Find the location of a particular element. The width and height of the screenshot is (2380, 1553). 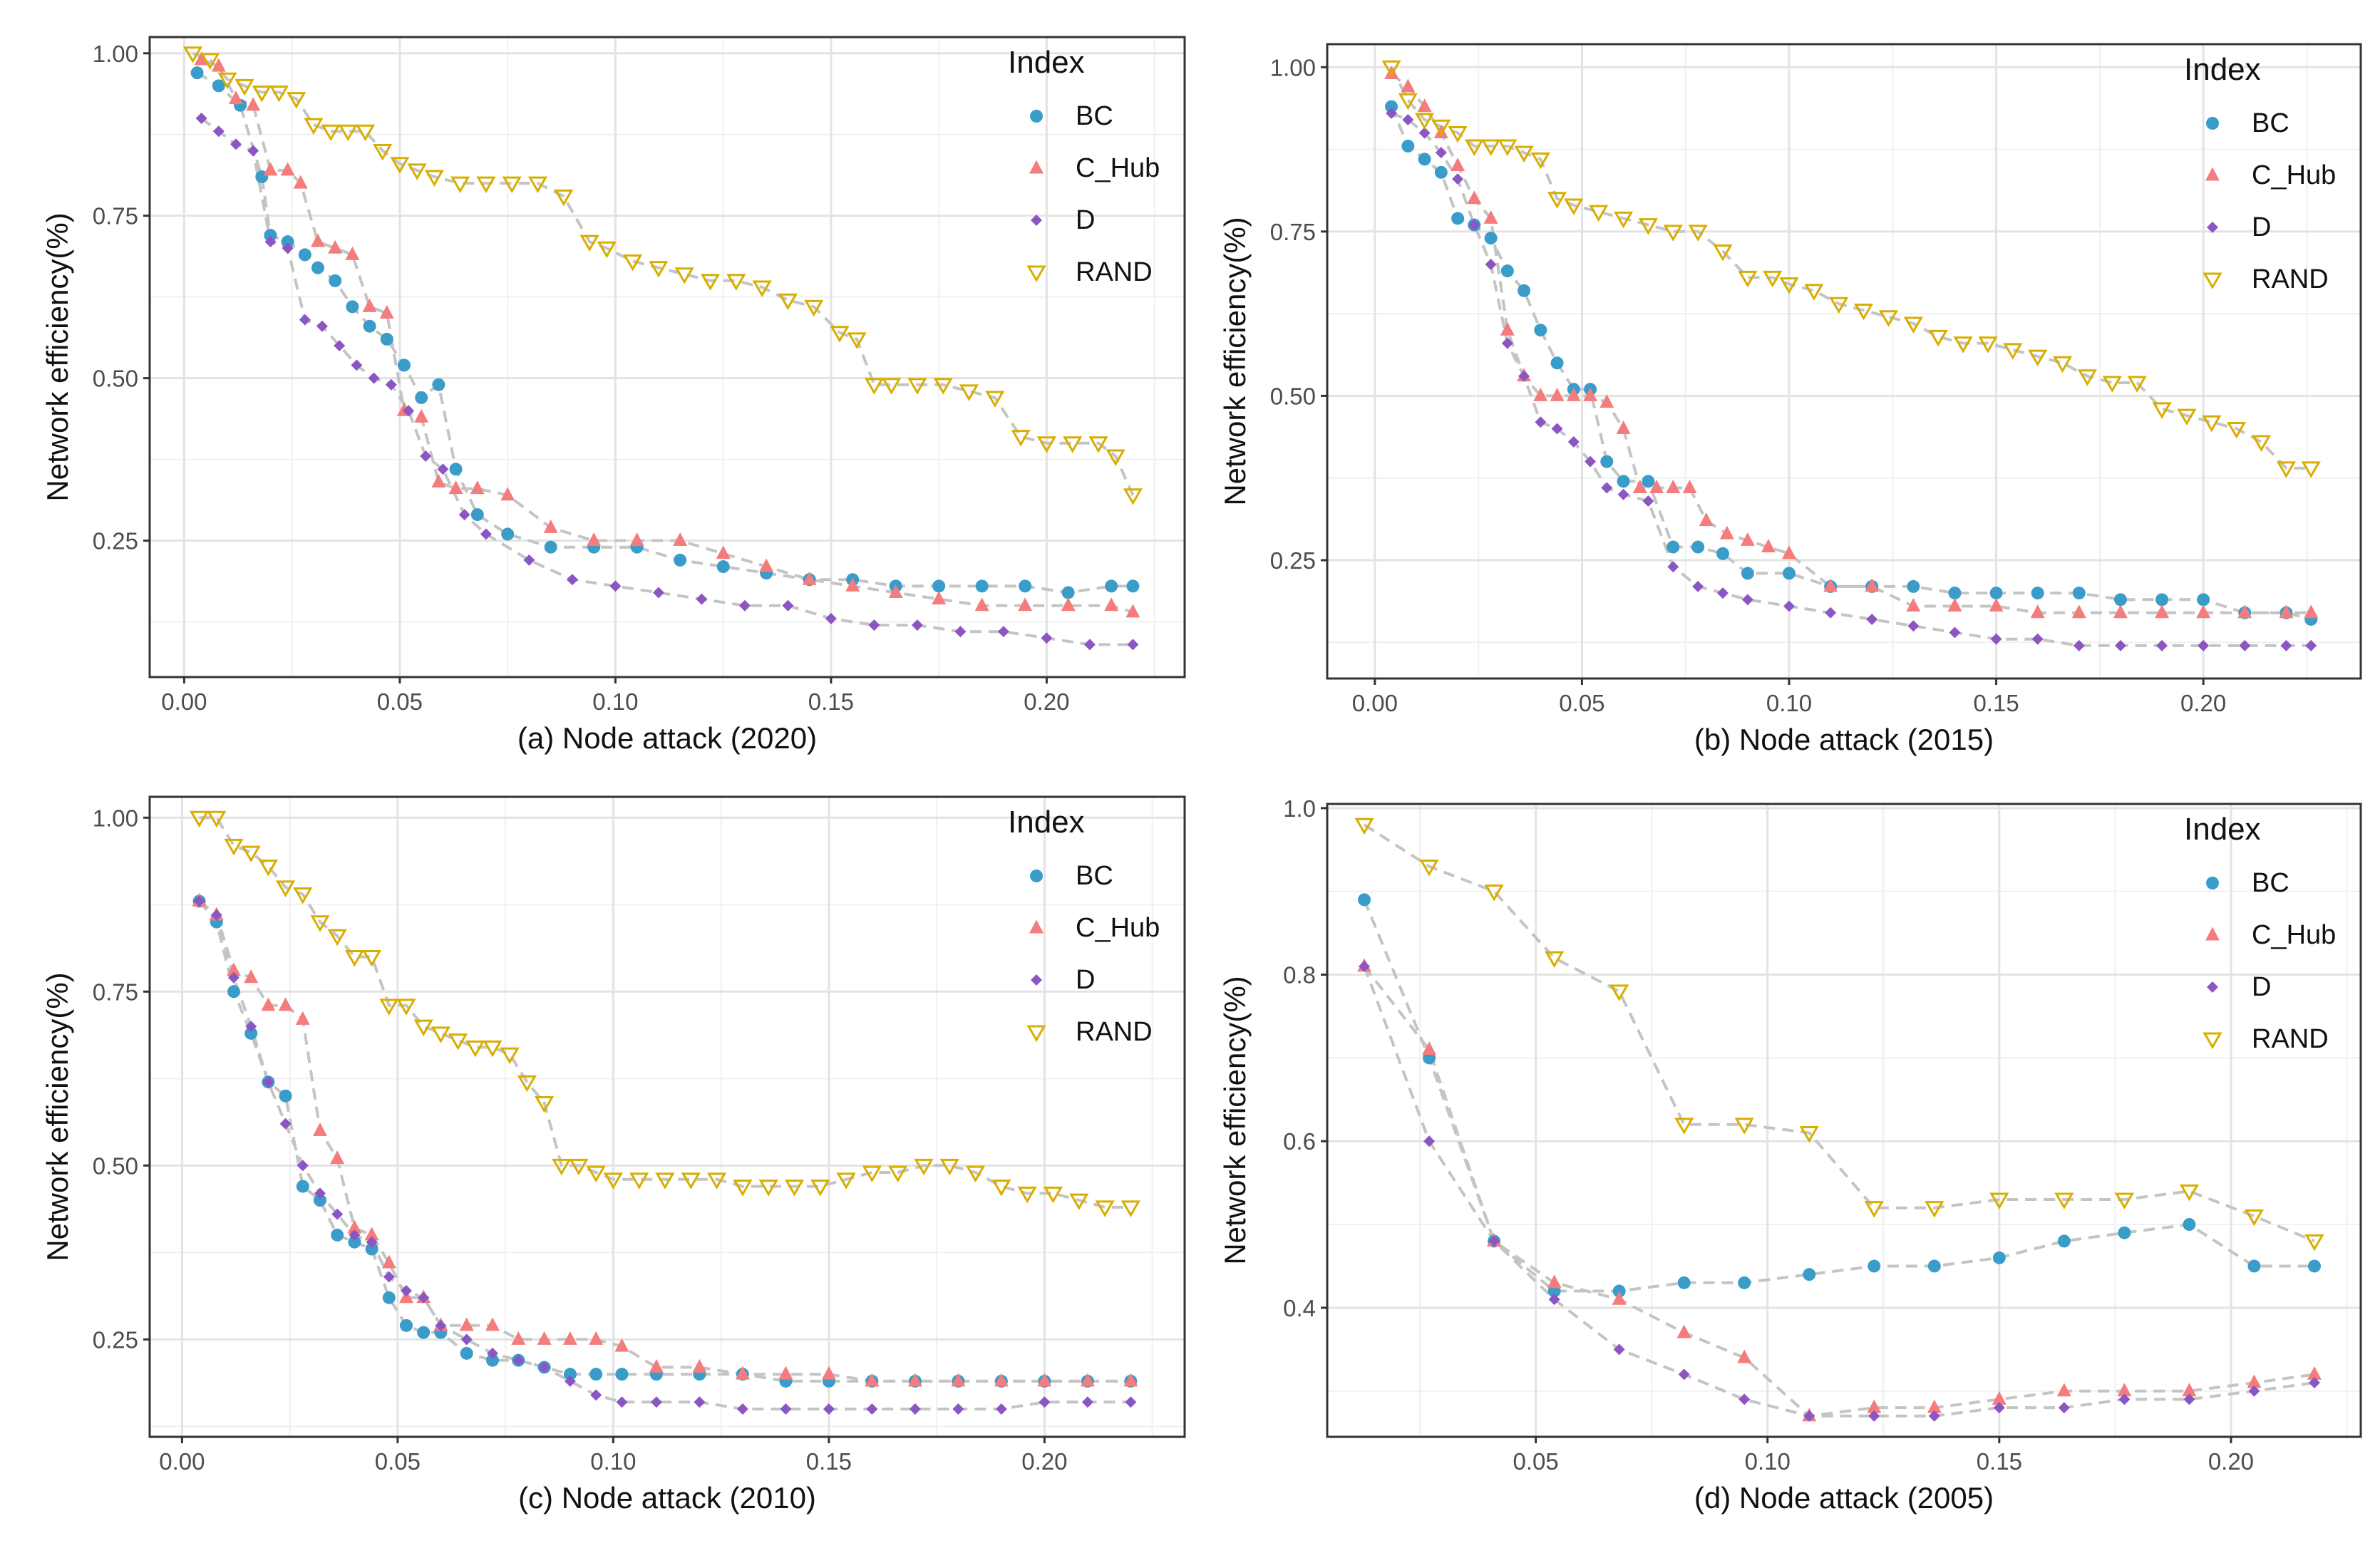

series-line-d is located at coordinates (1839, 1192).